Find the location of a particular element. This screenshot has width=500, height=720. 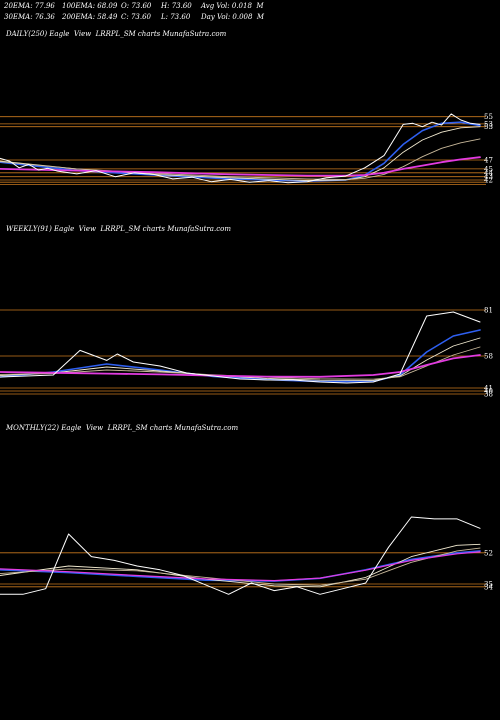

header-100ema: 100EMA: 68.09 is located at coordinates (90, 6).